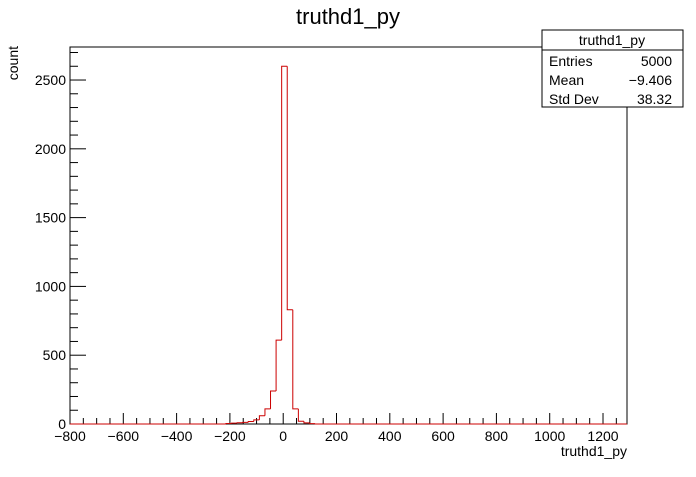 The height and width of the screenshot is (477, 696). Describe the element at coordinates (348, 16) in the screenshot. I see `chart-title: truthd1_py` at that location.